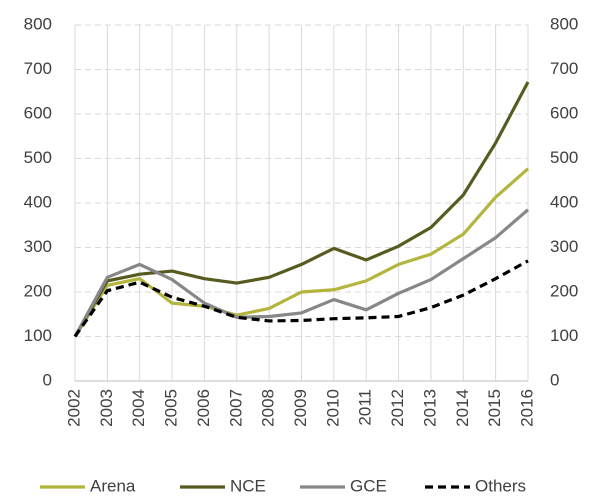  What do you see at coordinates (564, 68) in the screenshot?
I see `y2-tick-label: 700` at bounding box center [564, 68].